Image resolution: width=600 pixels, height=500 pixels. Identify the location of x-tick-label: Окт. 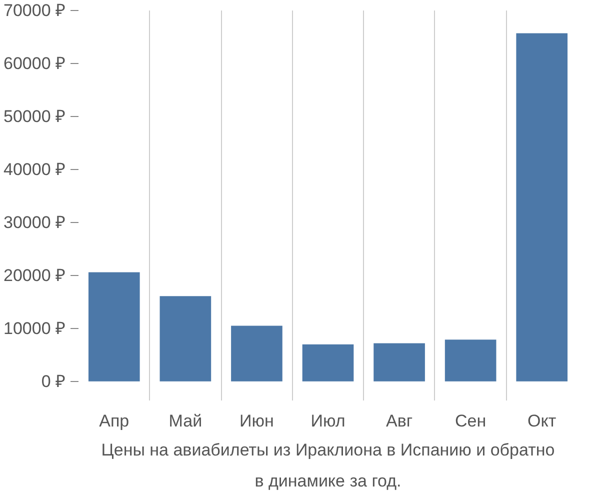
(542, 421).